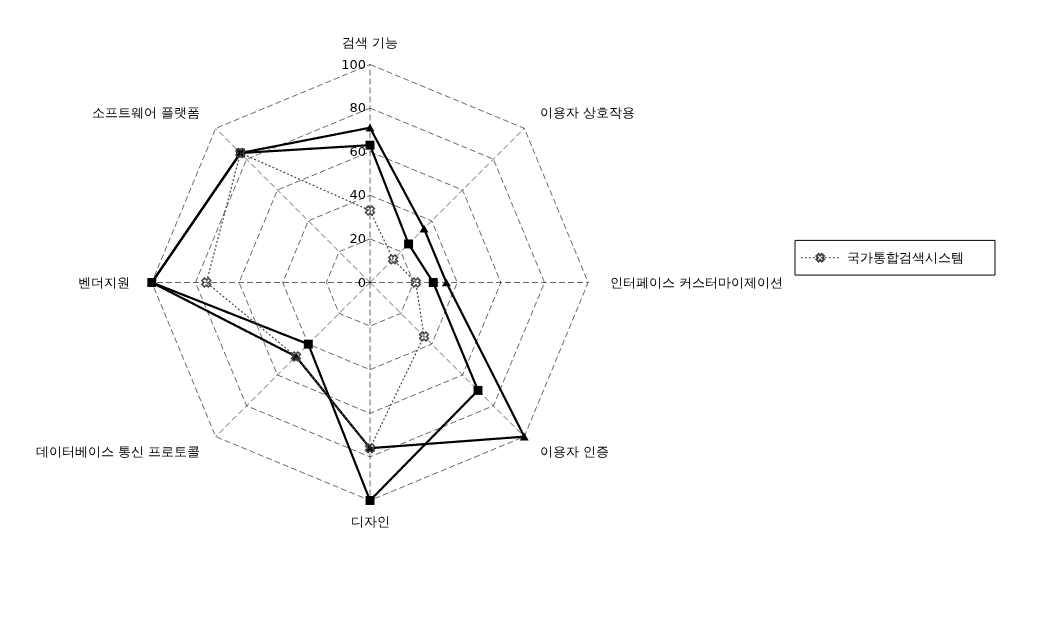 Image resolution: width=1053 pixels, height=625 pixels. Describe the element at coordinates (357, 238) in the screenshot. I see `y-tick-label: 20` at that location.